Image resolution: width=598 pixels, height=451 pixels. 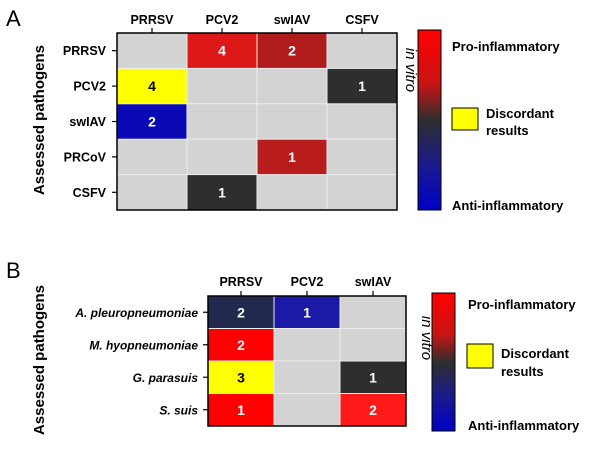 I want to click on p2-col-label: PRRSV, so click(x=241, y=282).